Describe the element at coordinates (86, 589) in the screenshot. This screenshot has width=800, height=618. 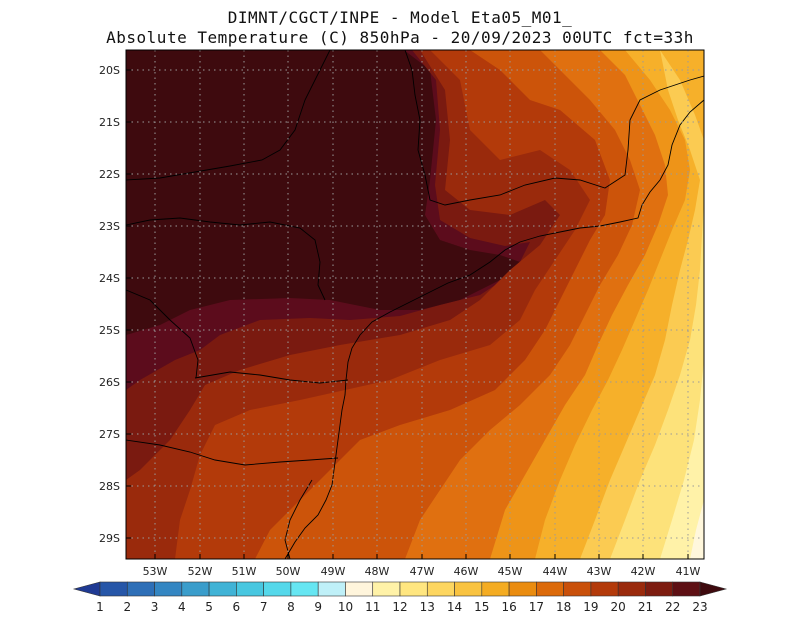
I see `colorbar-low-arrow` at that location.